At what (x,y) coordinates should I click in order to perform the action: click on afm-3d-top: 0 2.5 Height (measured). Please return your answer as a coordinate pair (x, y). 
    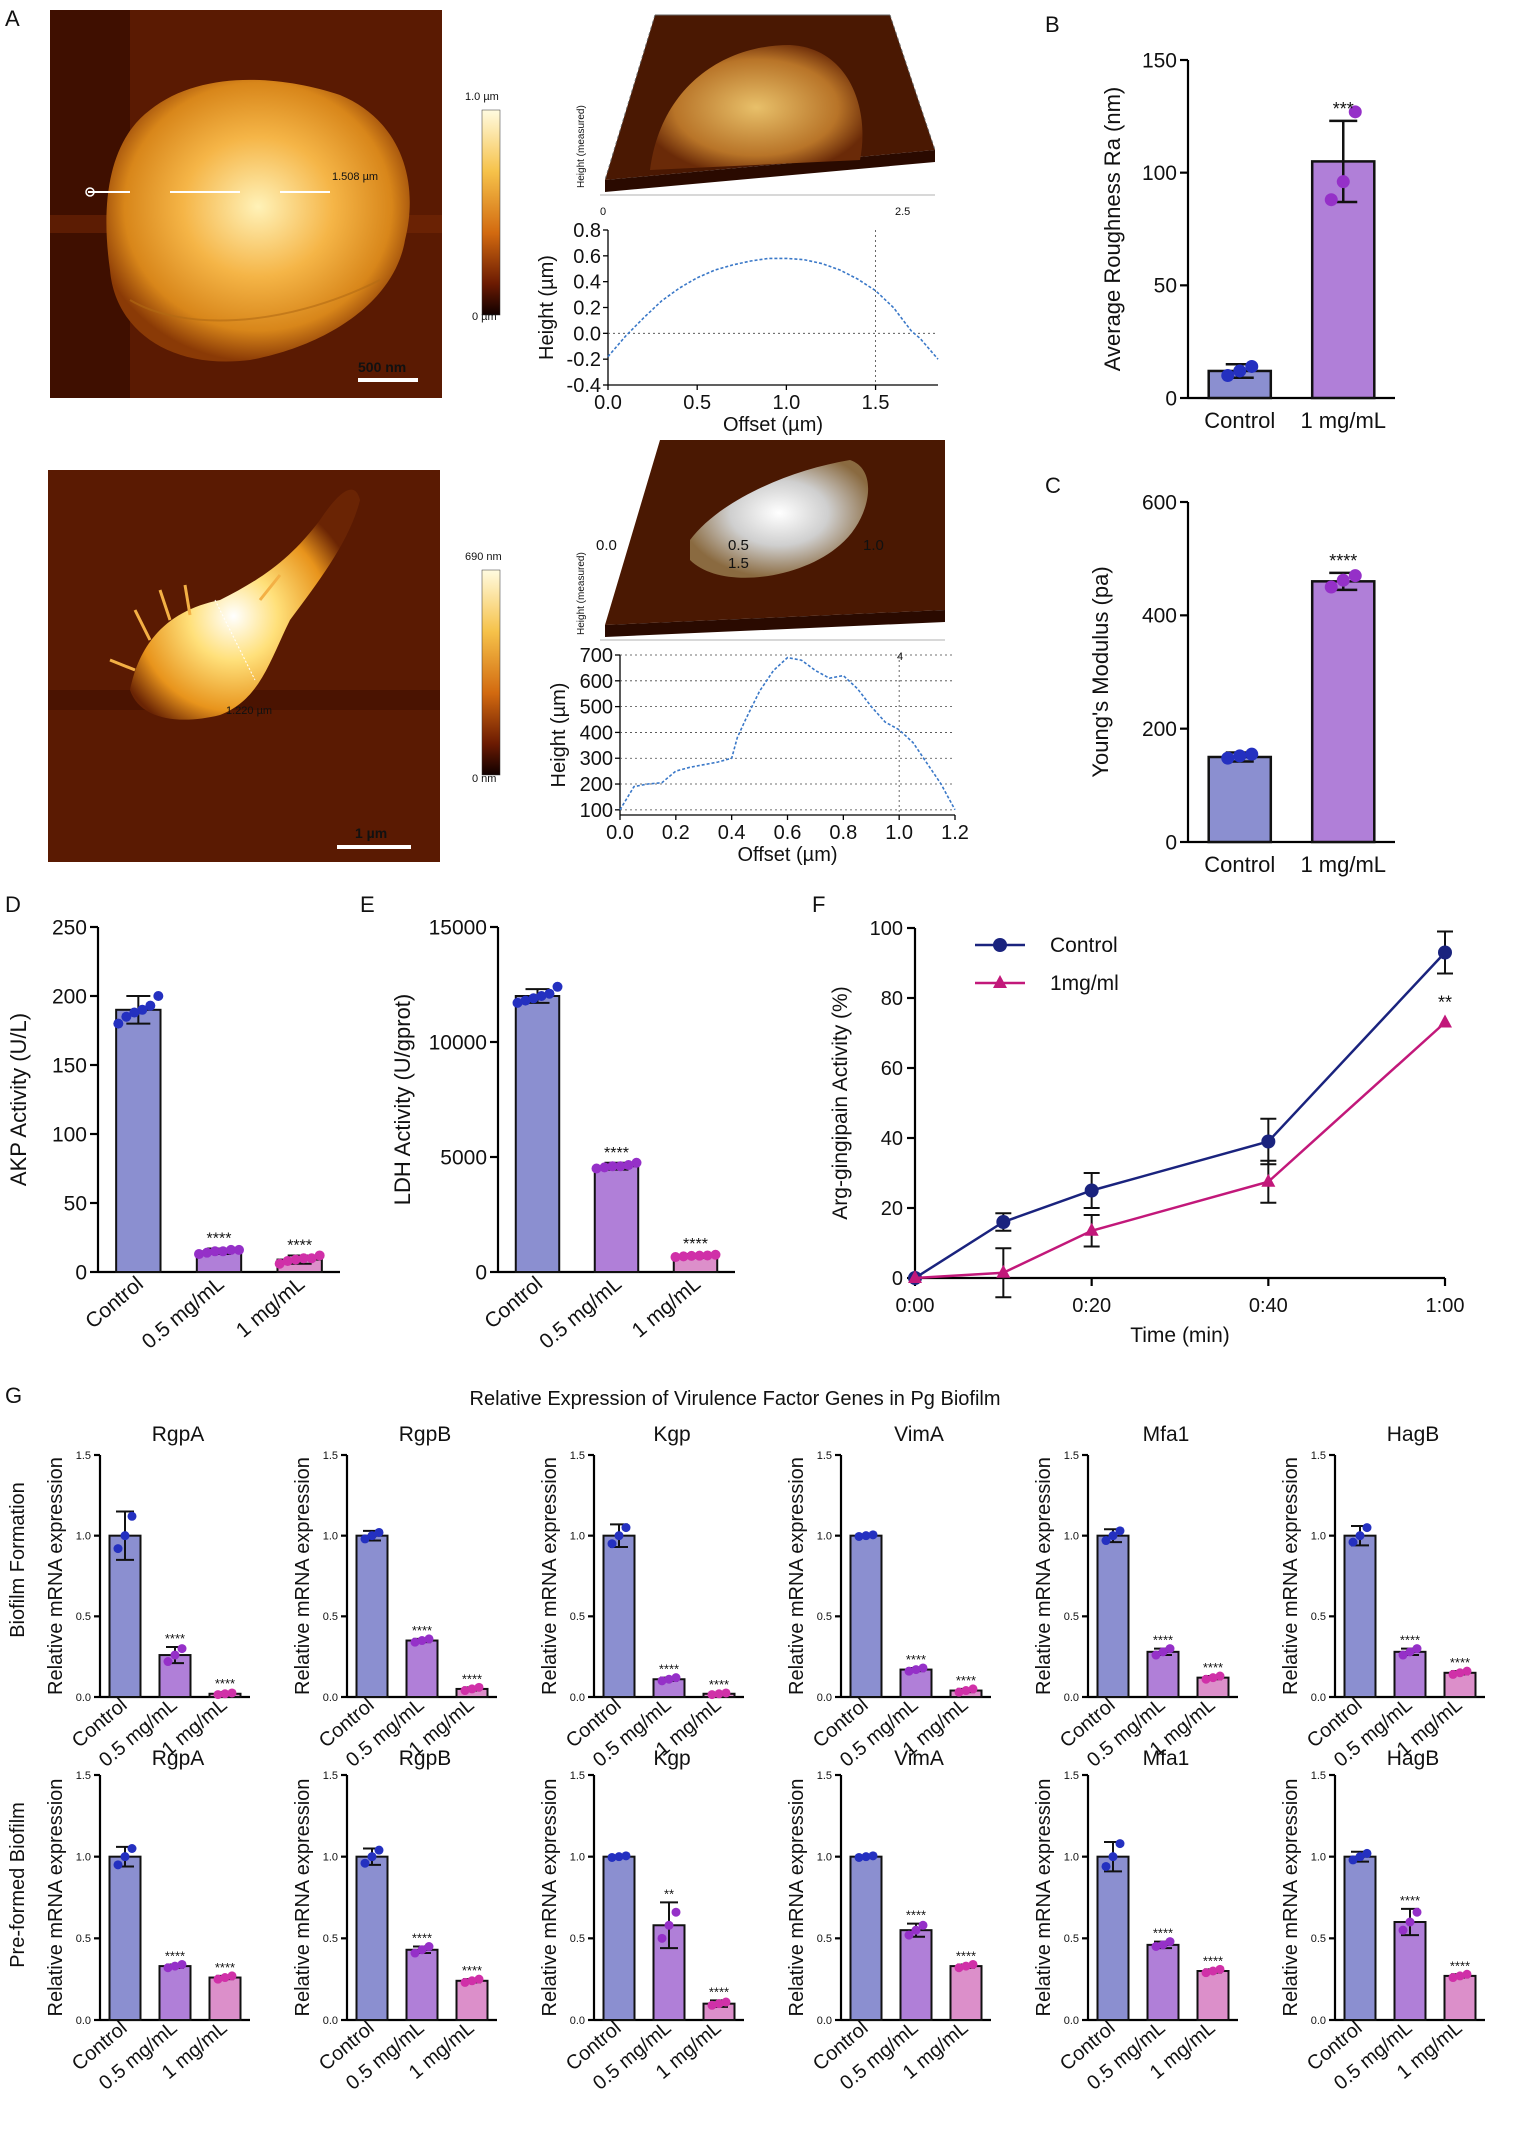
    Looking at the image, I should click on (756, 116).